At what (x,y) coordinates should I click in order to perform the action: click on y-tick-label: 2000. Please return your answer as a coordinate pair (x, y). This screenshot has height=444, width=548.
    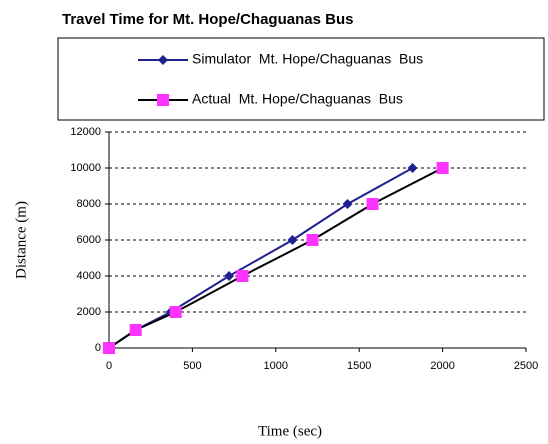
    Looking at the image, I should click on (89, 312).